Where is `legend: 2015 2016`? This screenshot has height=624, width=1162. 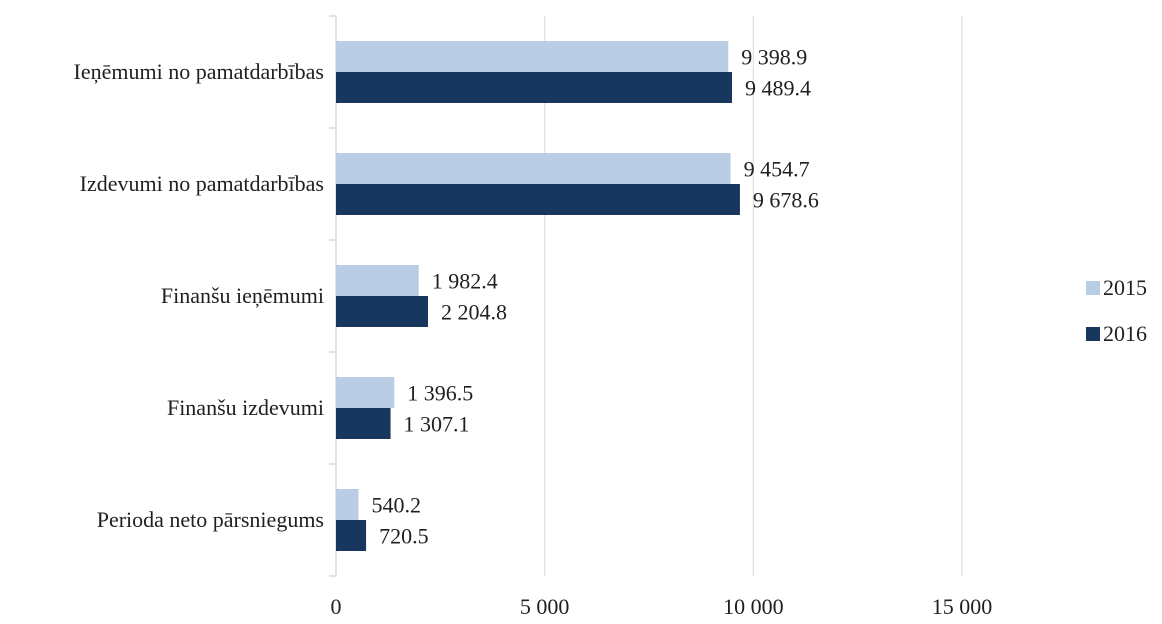 legend: 2015 2016 is located at coordinates (1116, 310).